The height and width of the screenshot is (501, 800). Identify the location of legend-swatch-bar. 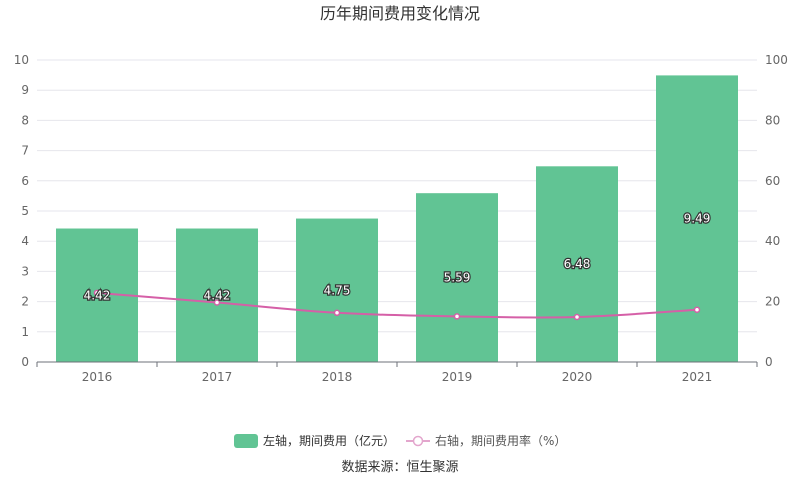
(246, 441).